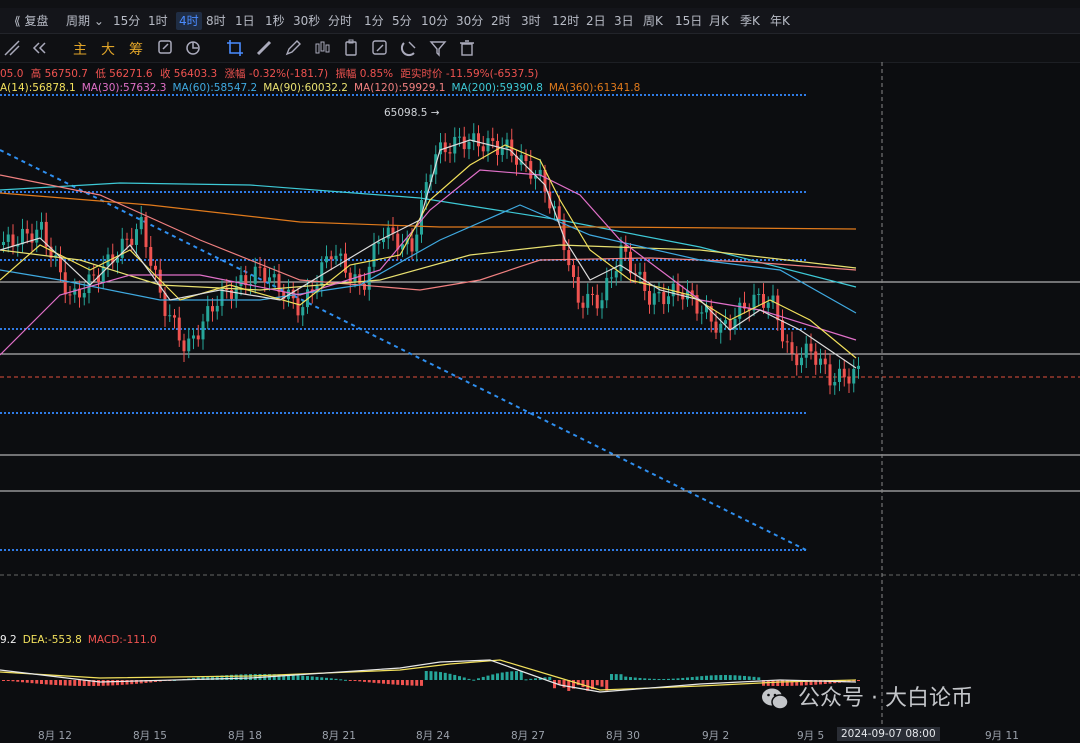 This screenshot has height=743, width=1080. Describe the element at coordinates (307, 21) in the screenshot. I see `timeframe-8: 30秒` at that location.